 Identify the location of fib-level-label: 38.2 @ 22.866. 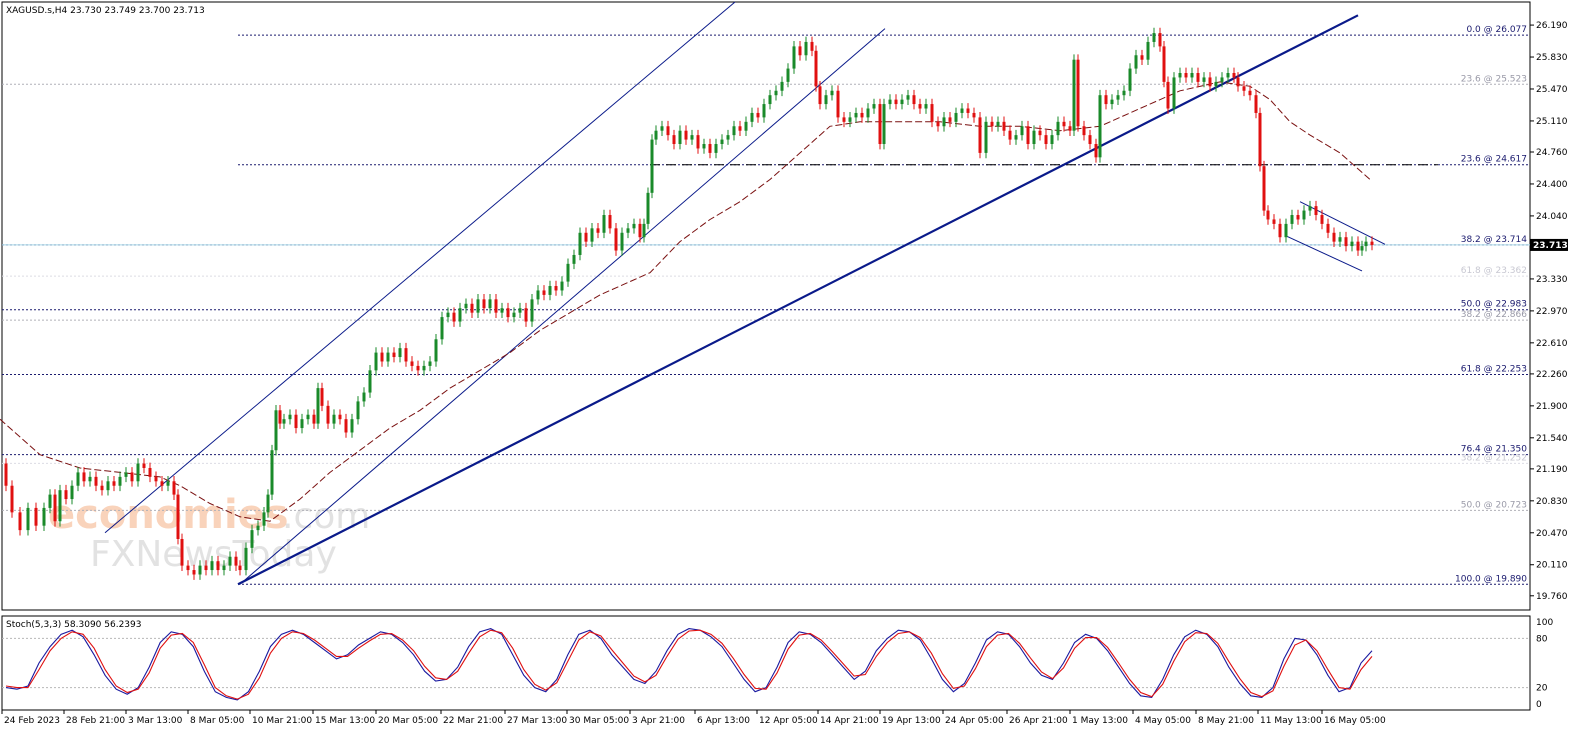
(1494, 315).